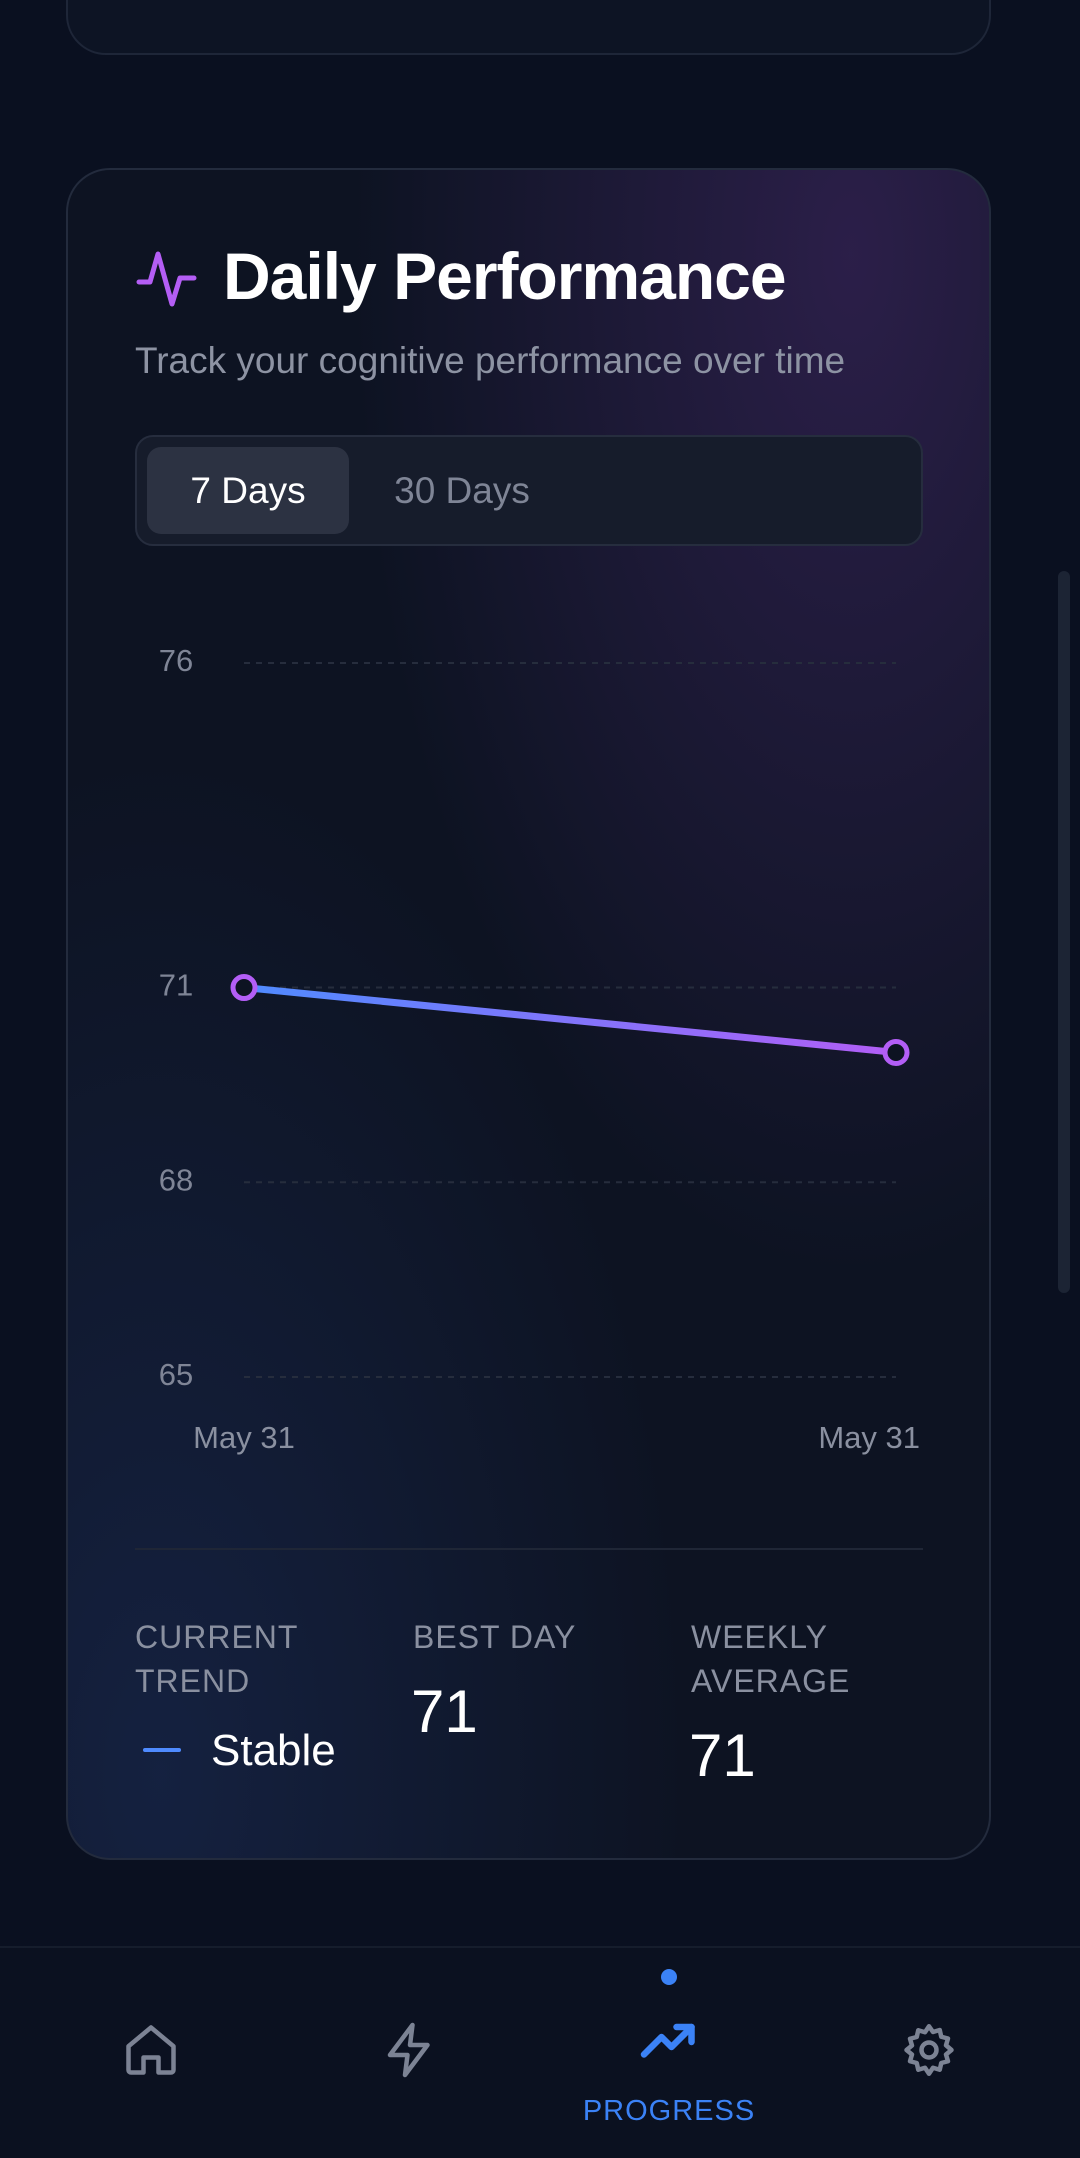 This screenshot has width=1080, height=2158. Describe the element at coordinates (669, 2042) in the screenshot. I see `nav-progress` at that location.